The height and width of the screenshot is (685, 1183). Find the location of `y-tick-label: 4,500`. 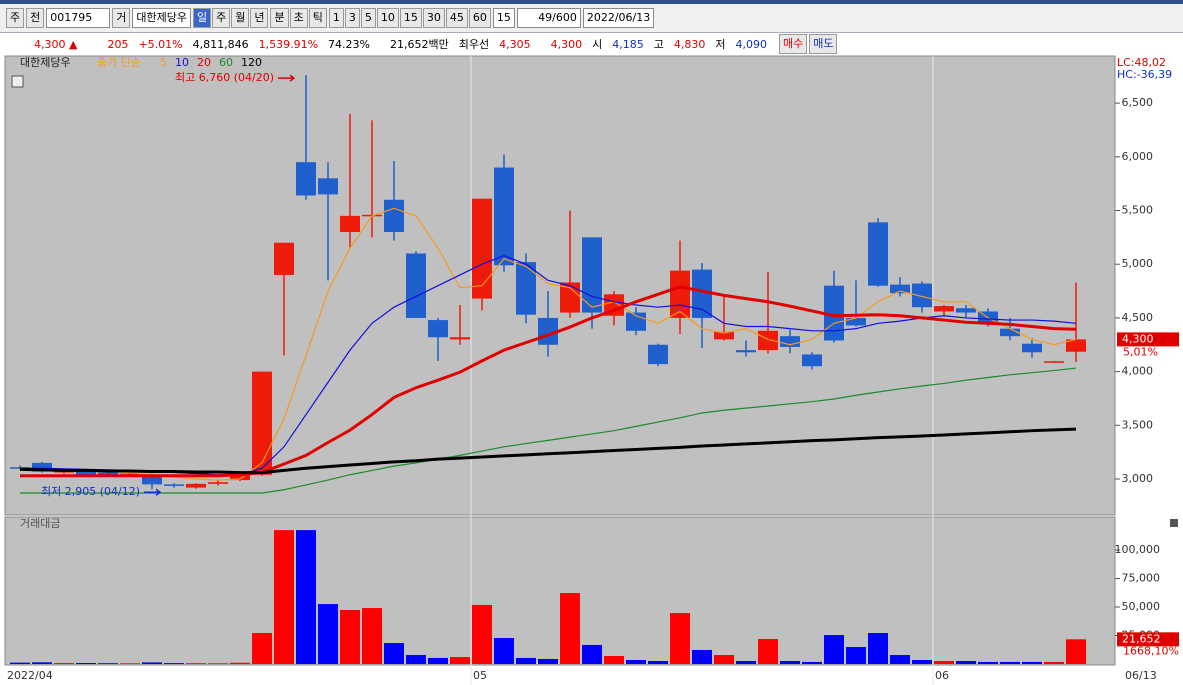

y-tick-label: 4,500 is located at coordinates (1138, 317).